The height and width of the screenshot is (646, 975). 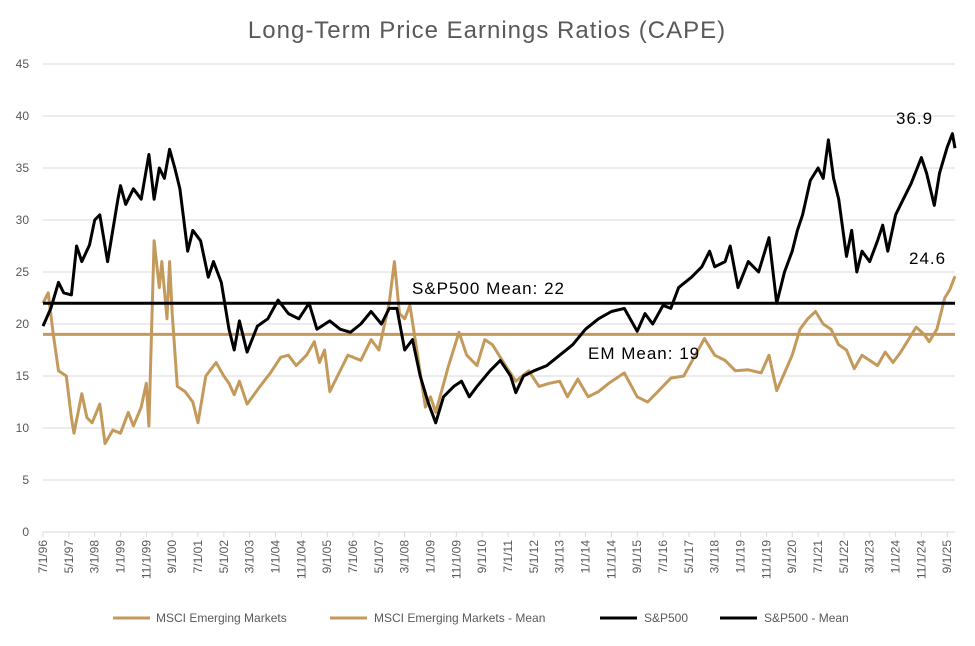 What do you see at coordinates (431, 557) in the screenshot?
I see `x-tick-label: 1/1/09` at bounding box center [431, 557].